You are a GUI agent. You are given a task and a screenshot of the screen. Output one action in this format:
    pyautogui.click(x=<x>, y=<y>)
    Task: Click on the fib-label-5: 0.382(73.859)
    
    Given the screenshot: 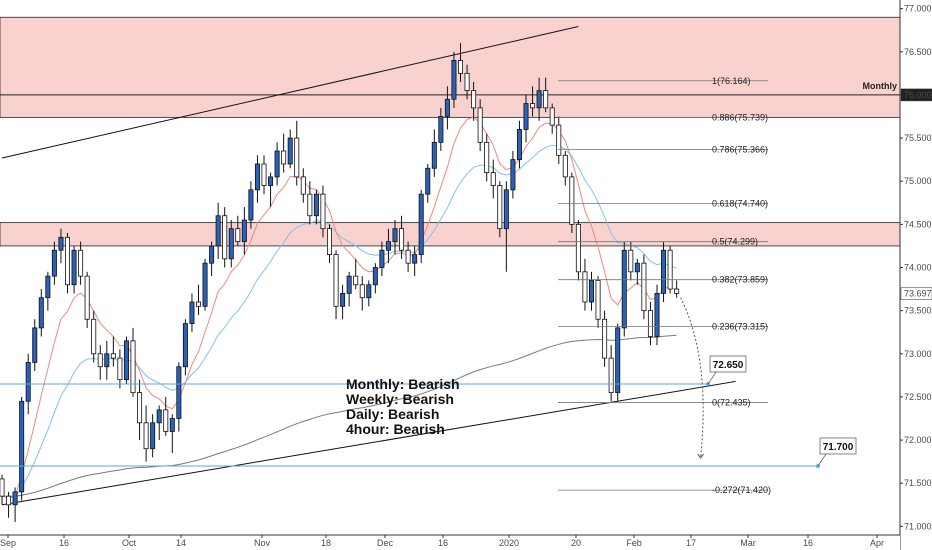 What is the action you would take?
    pyautogui.click(x=740, y=280)
    